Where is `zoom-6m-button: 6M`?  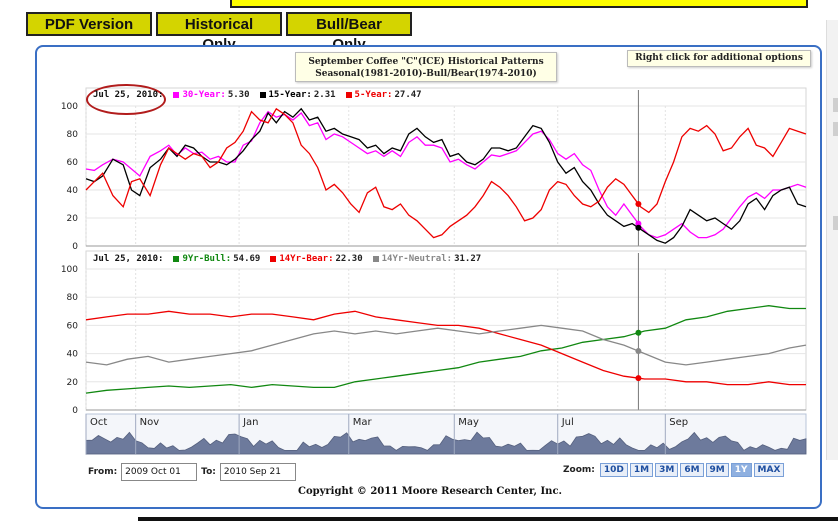
zoom-6m-button: 6M is located at coordinates (692, 470).